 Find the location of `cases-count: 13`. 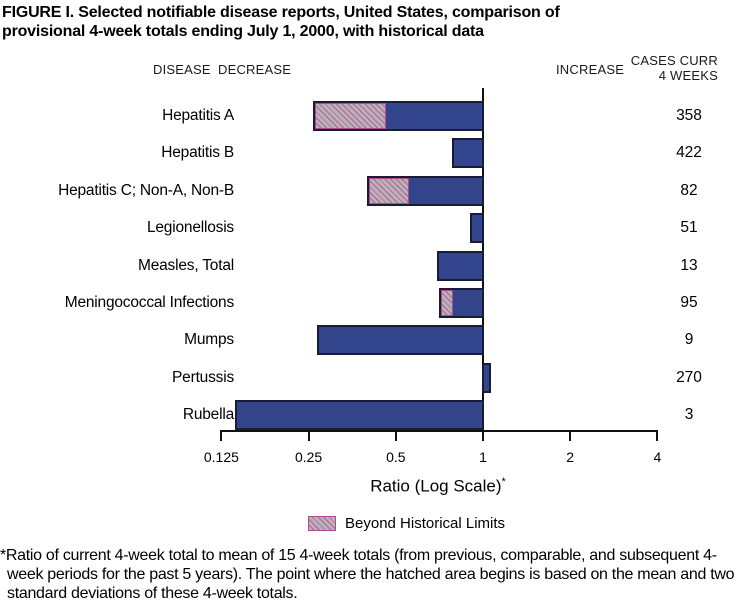

cases-count: 13 is located at coordinates (689, 265).